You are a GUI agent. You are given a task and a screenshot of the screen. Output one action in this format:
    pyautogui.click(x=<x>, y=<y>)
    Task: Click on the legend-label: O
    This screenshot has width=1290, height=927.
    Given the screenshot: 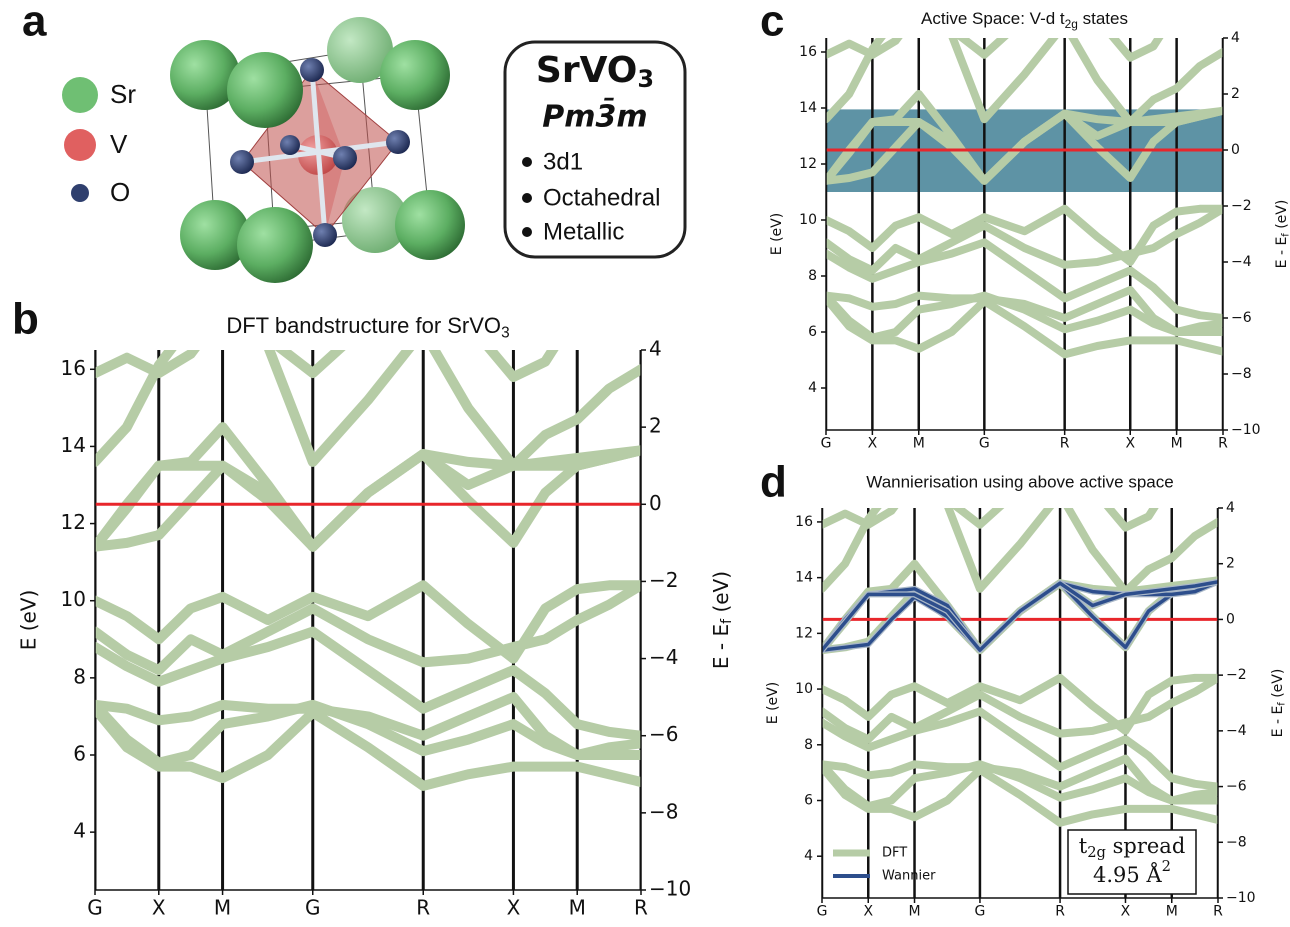 What is the action you would take?
    pyautogui.click(x=120, y=192)
    